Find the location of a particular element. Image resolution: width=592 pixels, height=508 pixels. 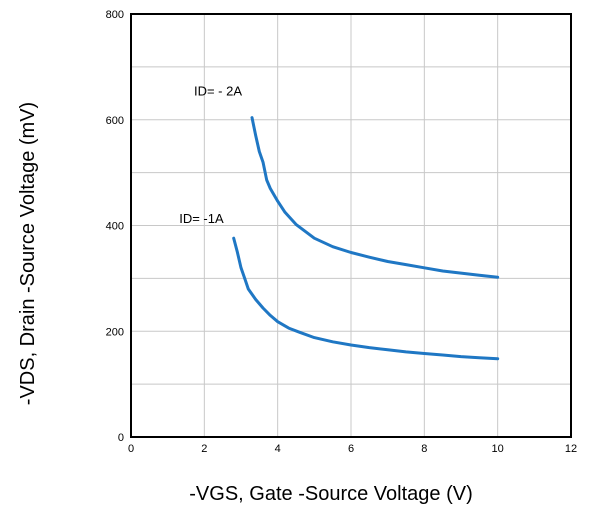

series-label-1: ID= - 2A is located at coordinates (218, 91).